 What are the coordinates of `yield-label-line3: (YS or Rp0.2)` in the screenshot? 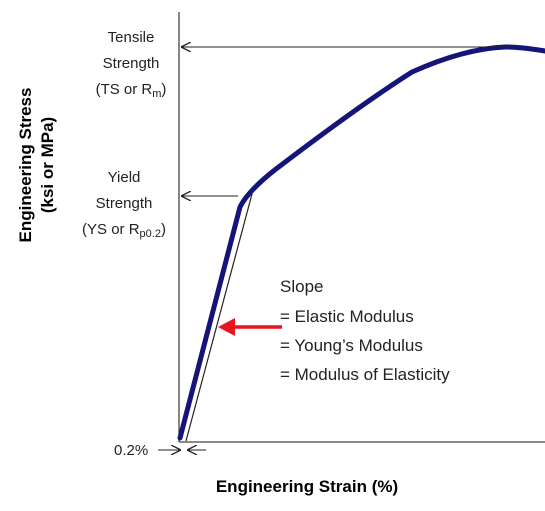 It's located at (124, 230).